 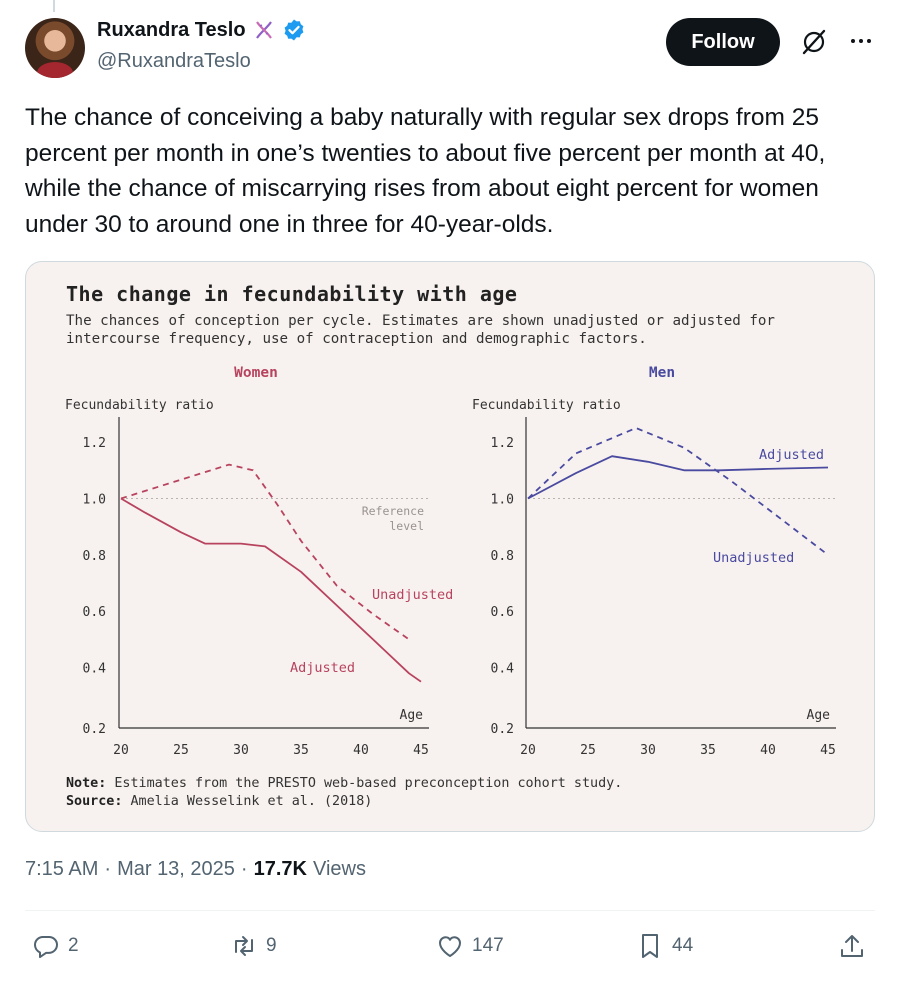 What do you see at coordinates (406, 526) in the screenshot?
I see `reference-label: level` at bounding box center [406, 526].